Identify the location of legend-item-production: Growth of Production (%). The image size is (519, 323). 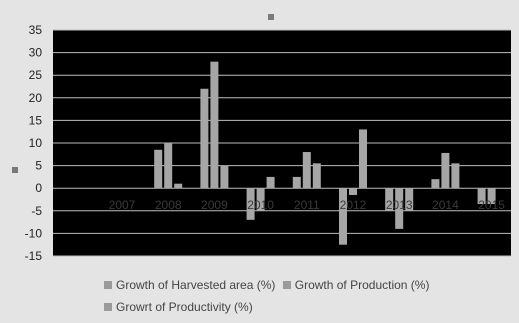
(356, 285).